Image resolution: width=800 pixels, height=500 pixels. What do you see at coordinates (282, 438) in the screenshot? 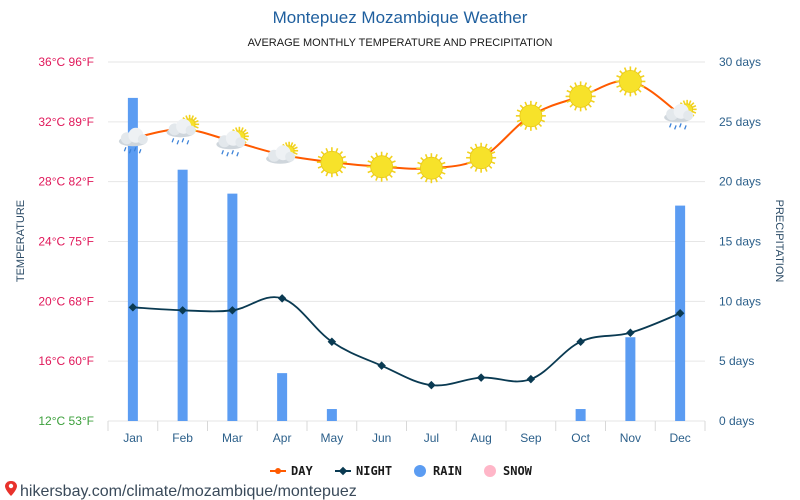
I see `x-tick-label: Apr` at bounding box center [282, 438].